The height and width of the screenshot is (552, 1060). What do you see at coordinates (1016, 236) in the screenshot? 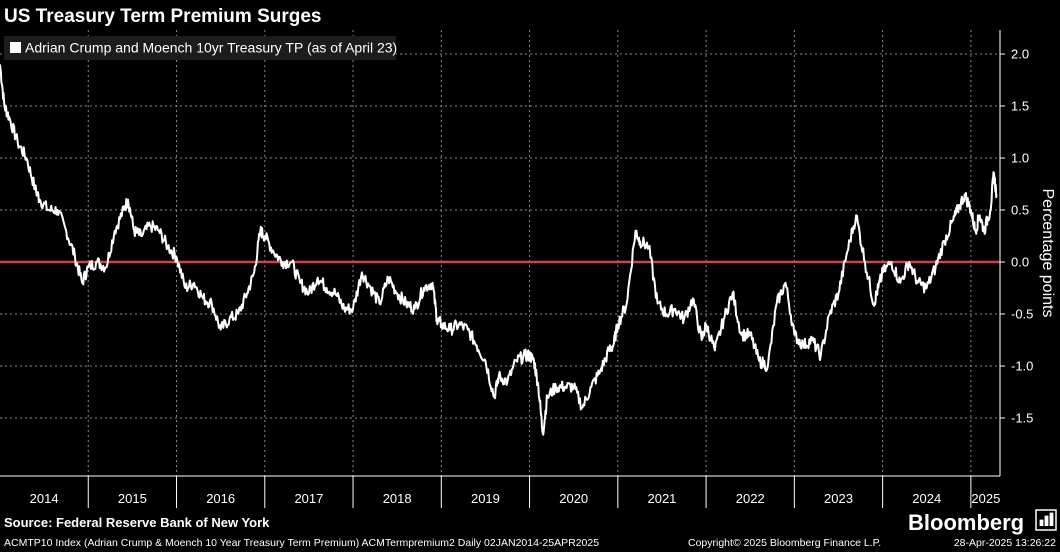
I see `y-axis-ticks: 2.0 1.5 1.0 0.5 0.0 -0.5 -1.0 -1.5` at bounding box center [1016, 236].